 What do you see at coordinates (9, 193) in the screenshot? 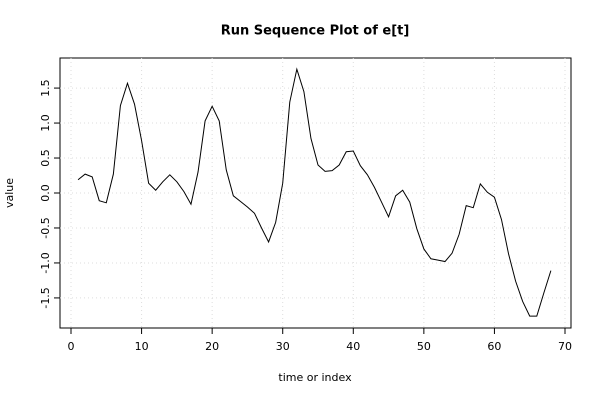
I see `y-axis-label: value` at bounding box center [9, 193].